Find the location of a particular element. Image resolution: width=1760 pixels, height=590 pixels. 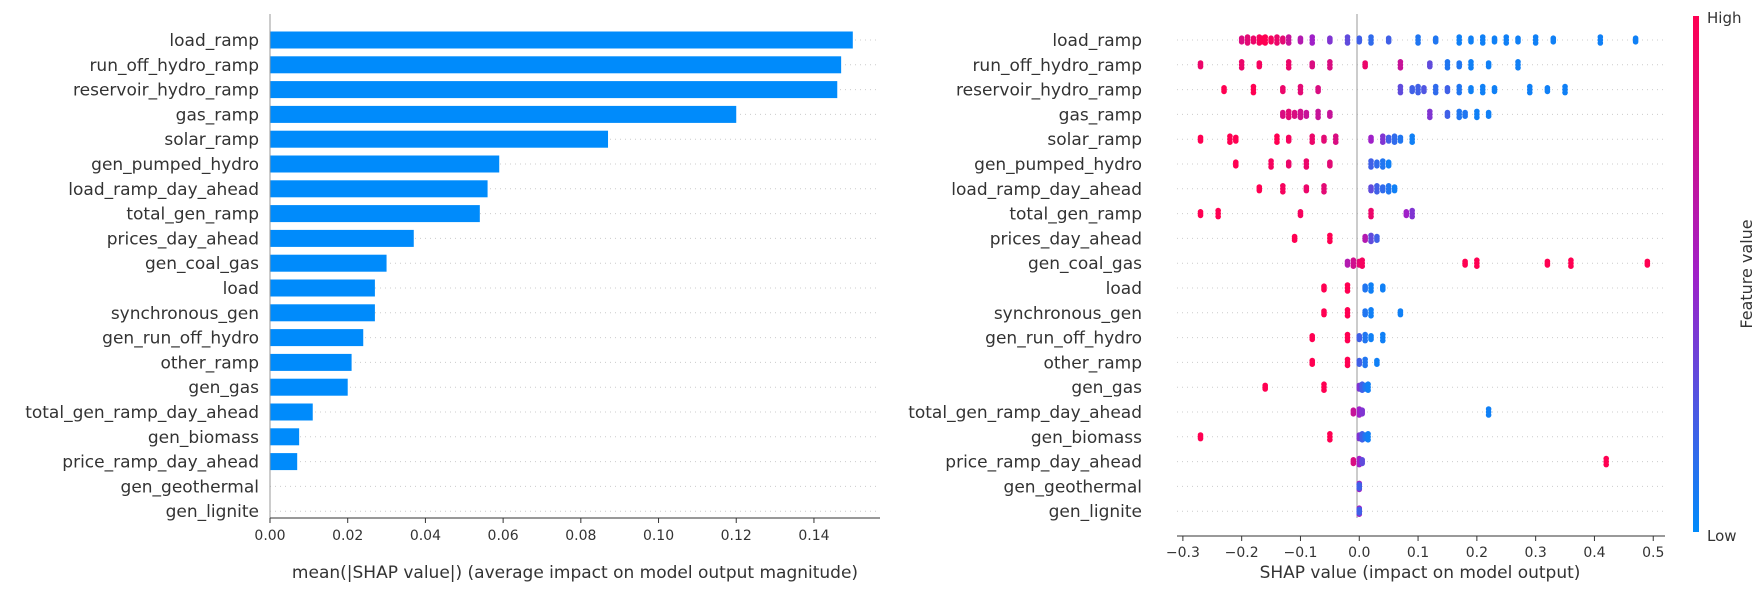

beeswarm-xtick-label: 0.0 is located at coordinates (1359, 553).